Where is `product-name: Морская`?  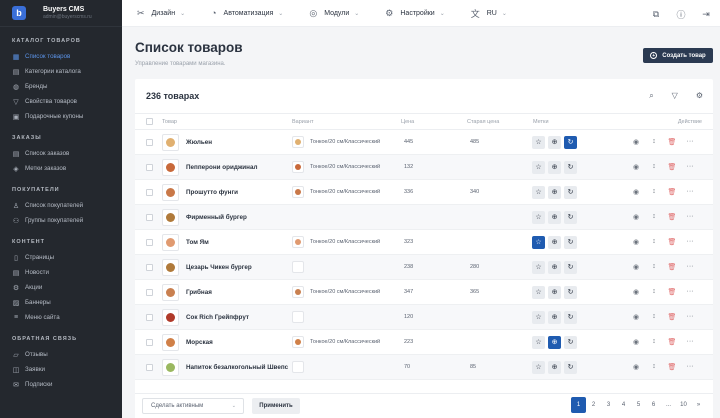 product-name: Морская is located at coordinates (199, 342).